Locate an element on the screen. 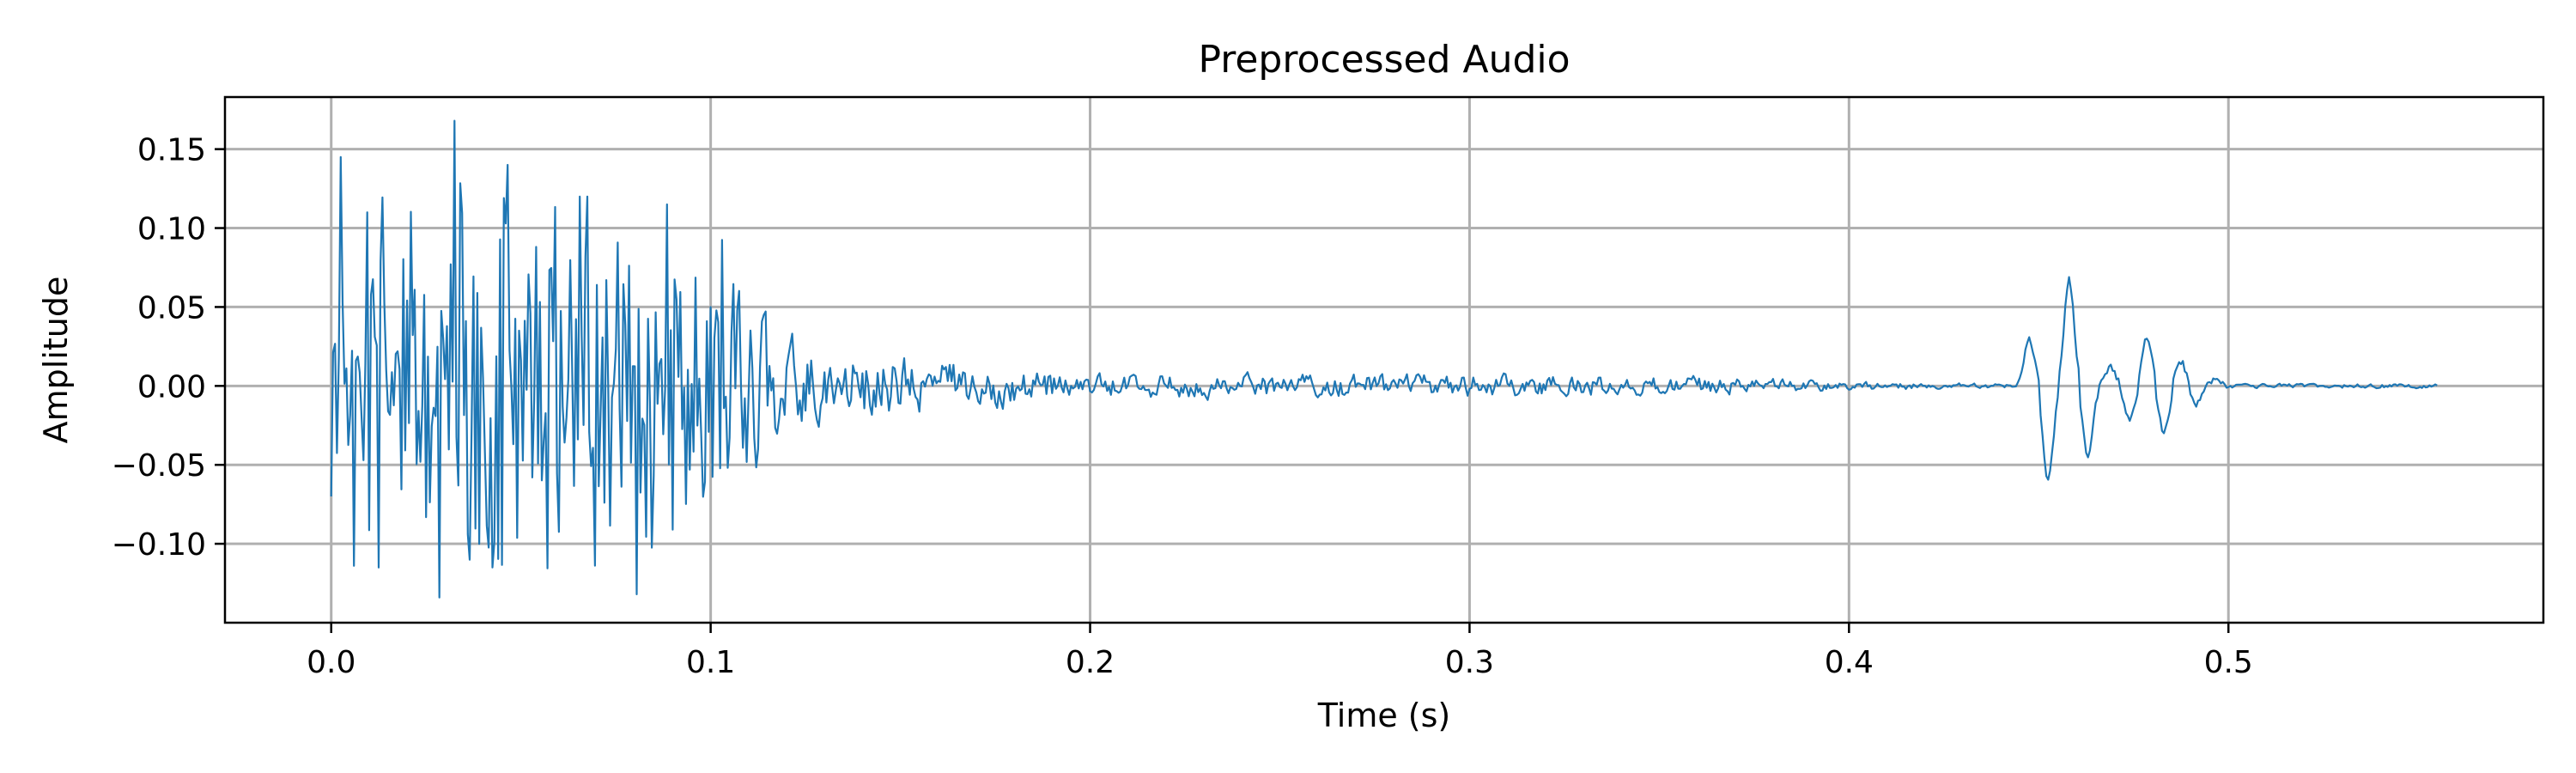  x-tick-label: 0.4 is located at coordinates (1850, 662).